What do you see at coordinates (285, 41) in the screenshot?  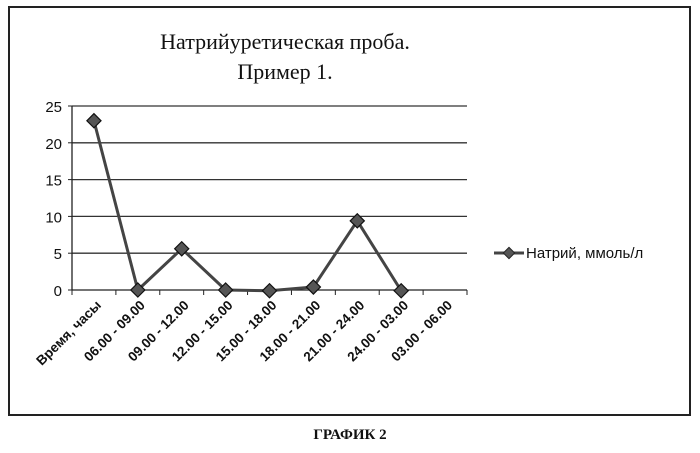 I see `chart-title-line-1: Натрийуретическая проба.` at bounding box center [285, 41].